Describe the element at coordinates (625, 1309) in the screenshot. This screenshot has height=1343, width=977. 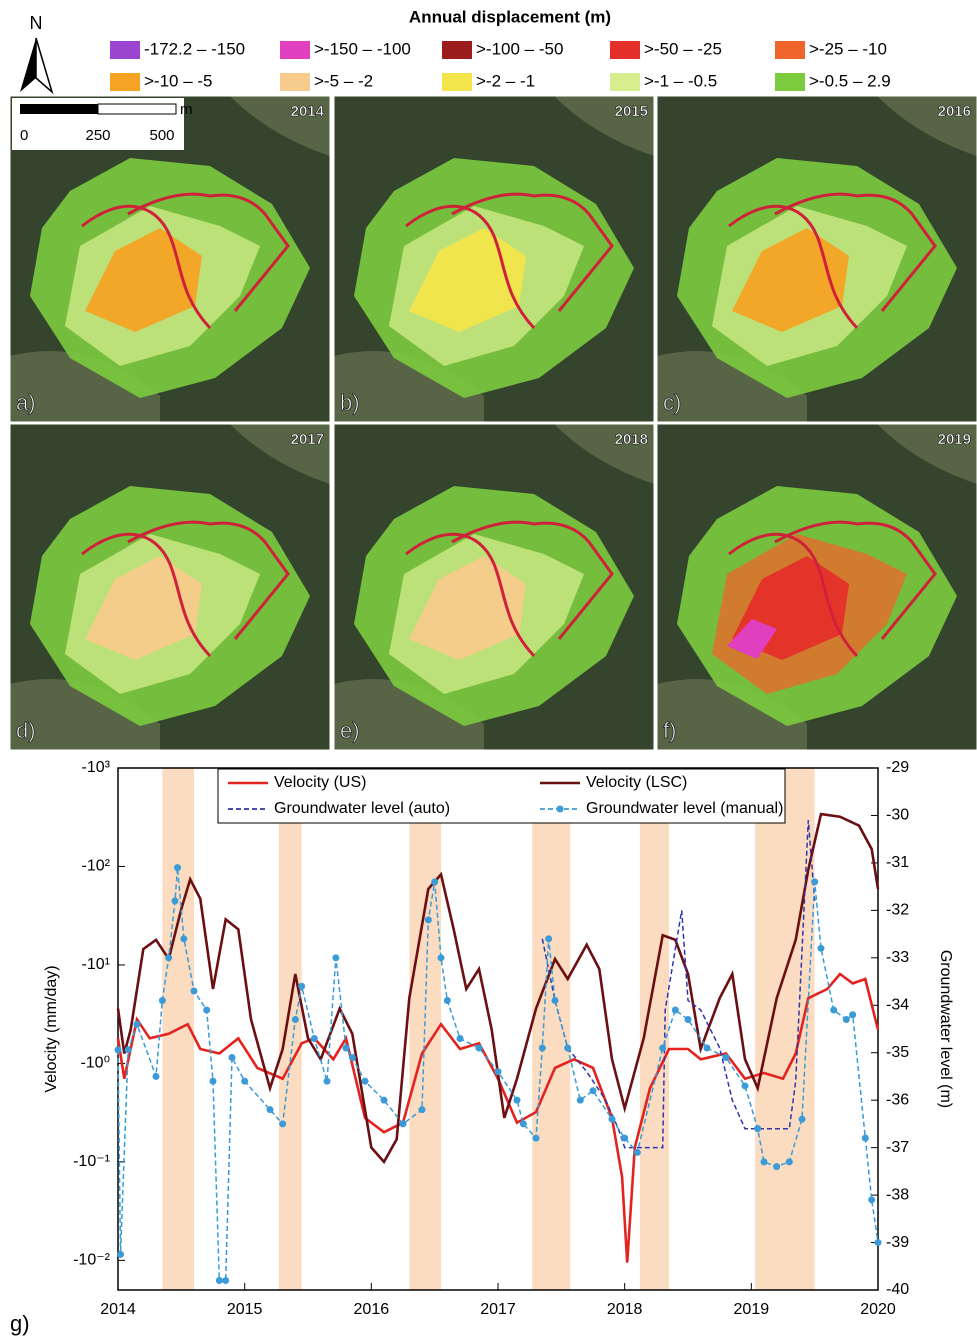
I see `x-tick-label: 2018` at that location.